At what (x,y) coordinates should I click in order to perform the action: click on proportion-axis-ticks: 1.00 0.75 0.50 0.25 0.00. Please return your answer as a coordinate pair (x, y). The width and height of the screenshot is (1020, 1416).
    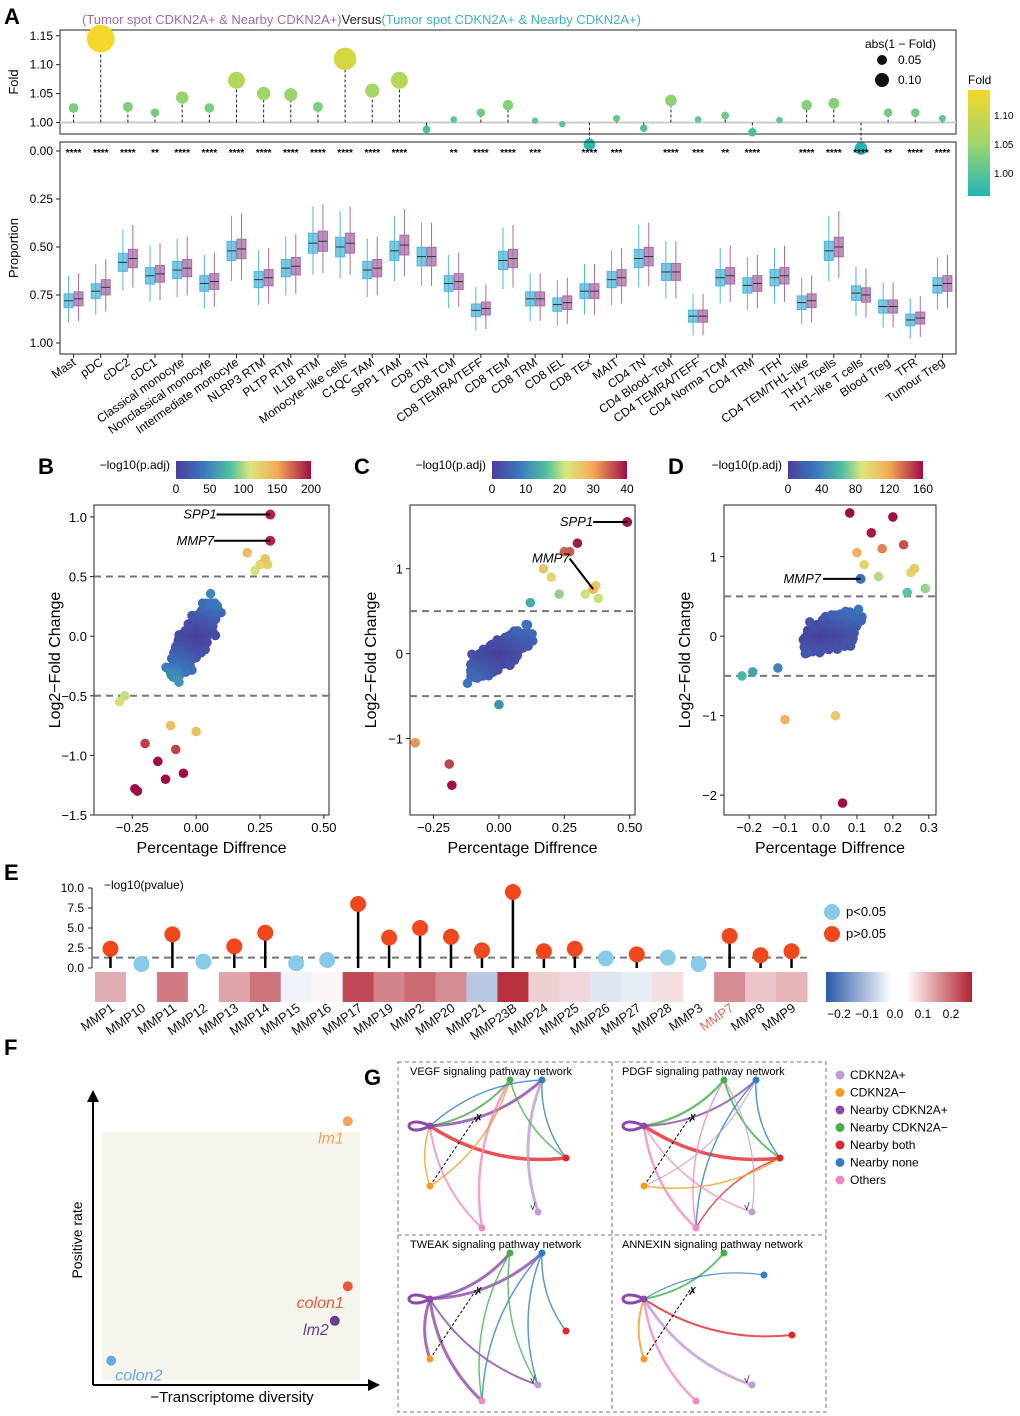
    Looking at the image, I should click on (45, 247).